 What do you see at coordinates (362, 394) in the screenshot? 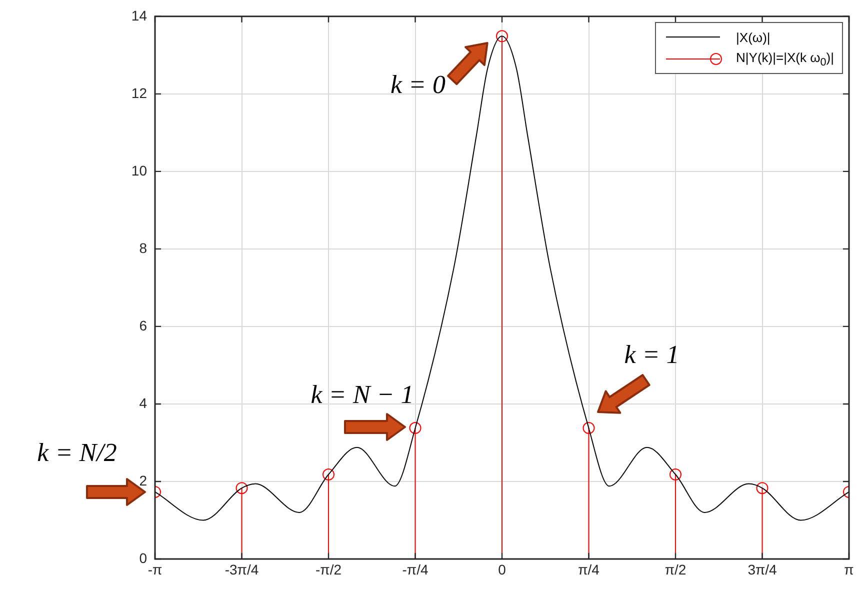
I see `annotation: k = N − 1` at bounding box center [362, 394].